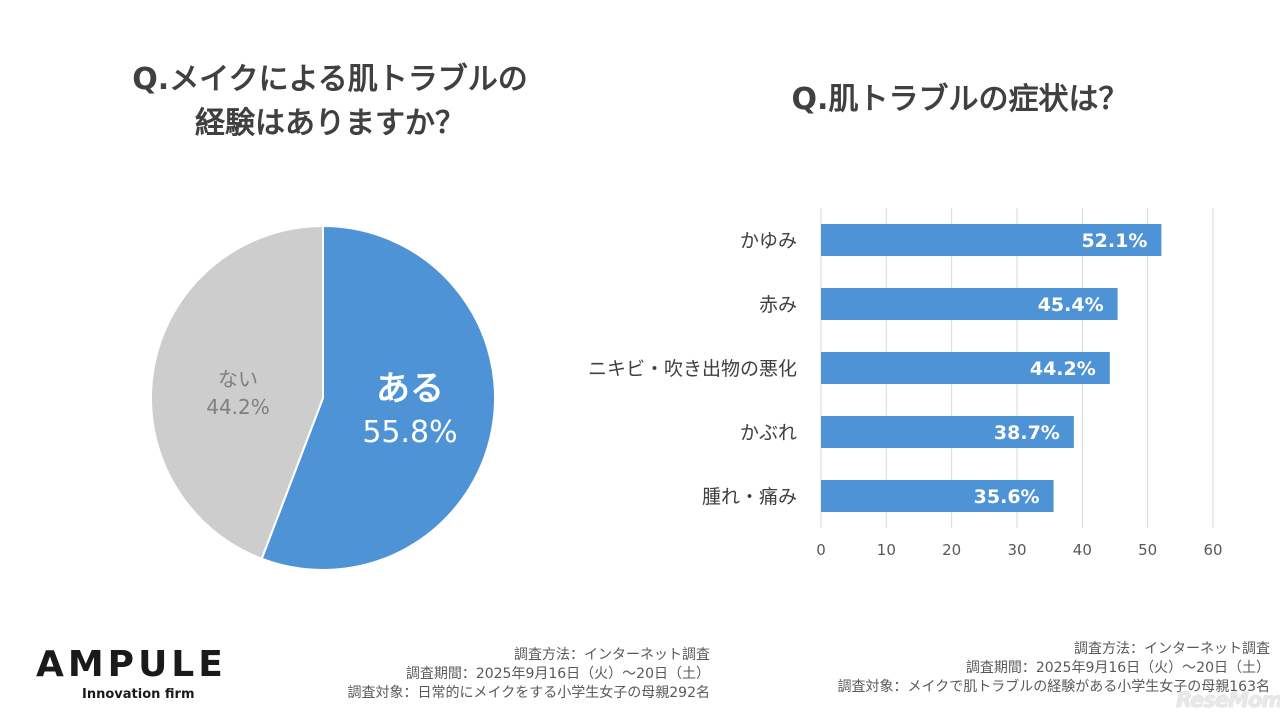  I want to click on logo-tagline: Innovation firm, so click(138, 694).